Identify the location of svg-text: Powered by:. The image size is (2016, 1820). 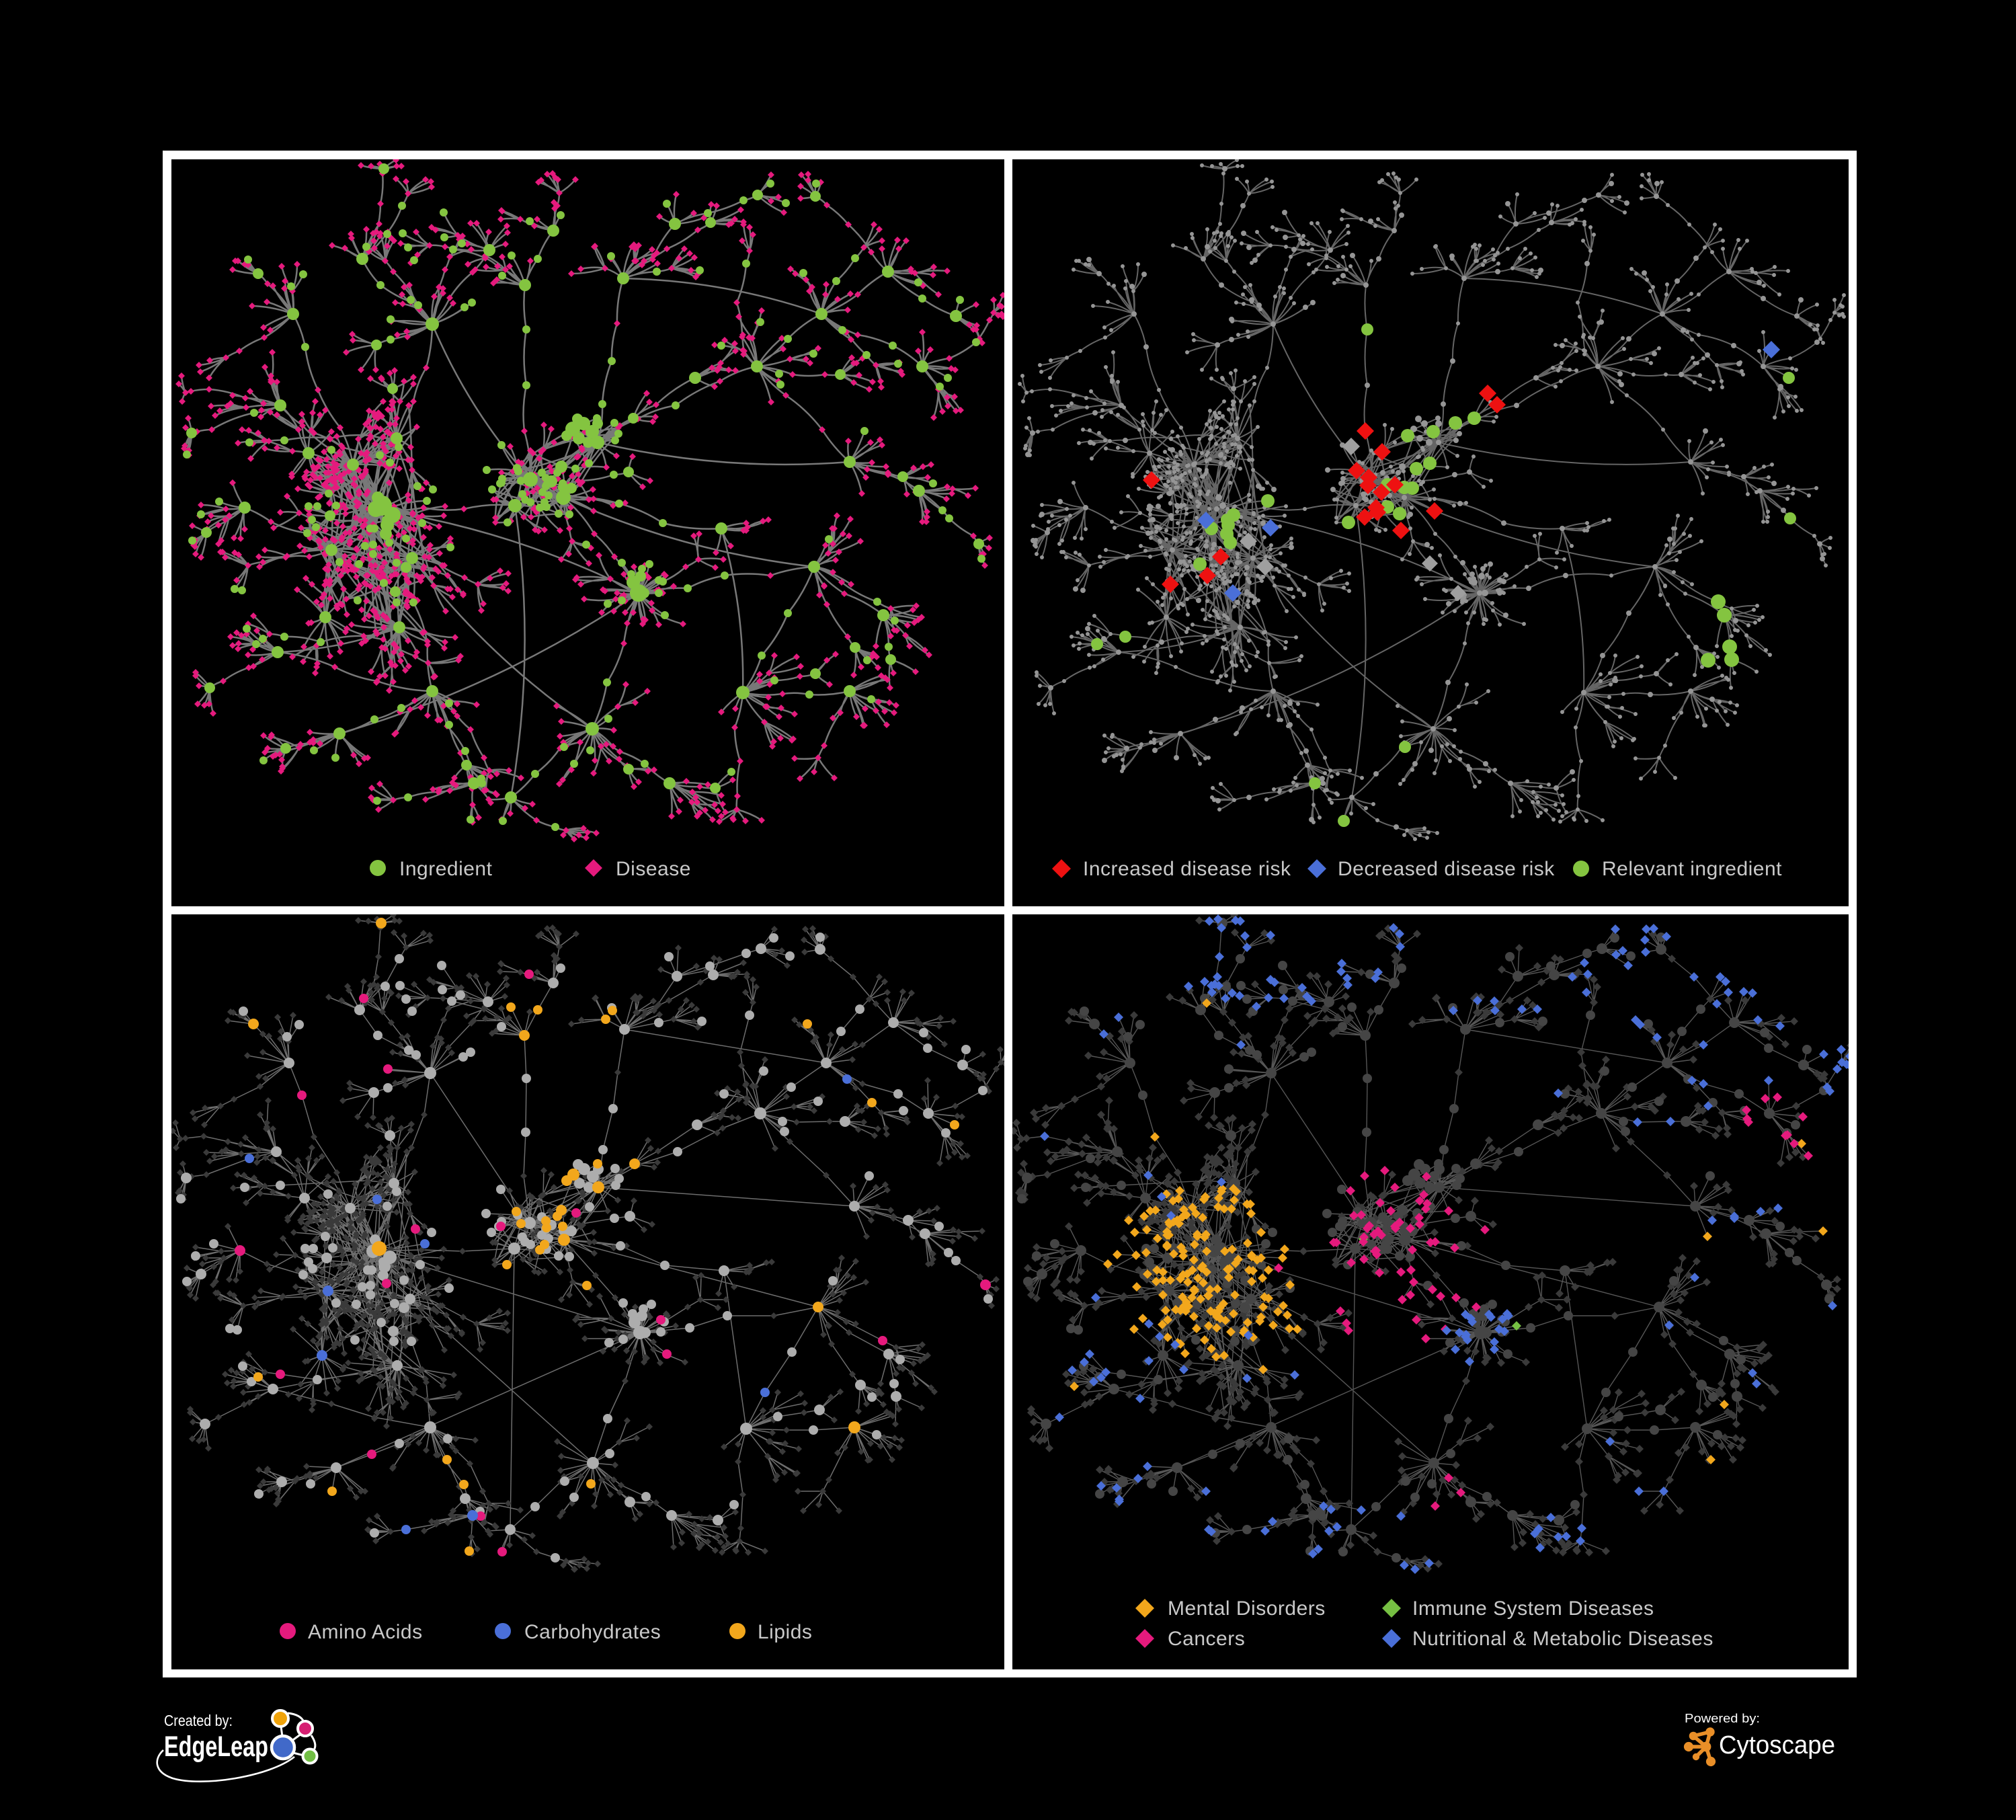
(1722, 1718).